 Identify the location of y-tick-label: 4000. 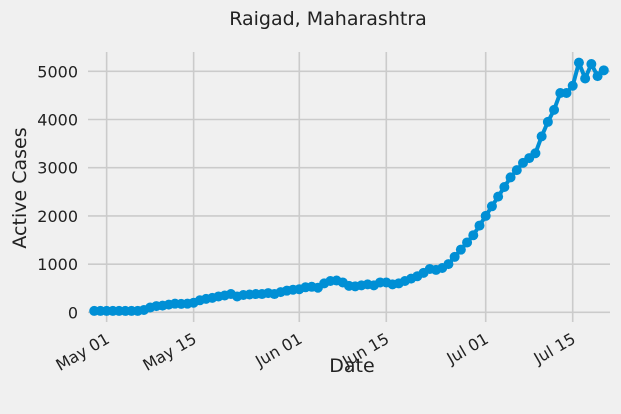
(57, 120).